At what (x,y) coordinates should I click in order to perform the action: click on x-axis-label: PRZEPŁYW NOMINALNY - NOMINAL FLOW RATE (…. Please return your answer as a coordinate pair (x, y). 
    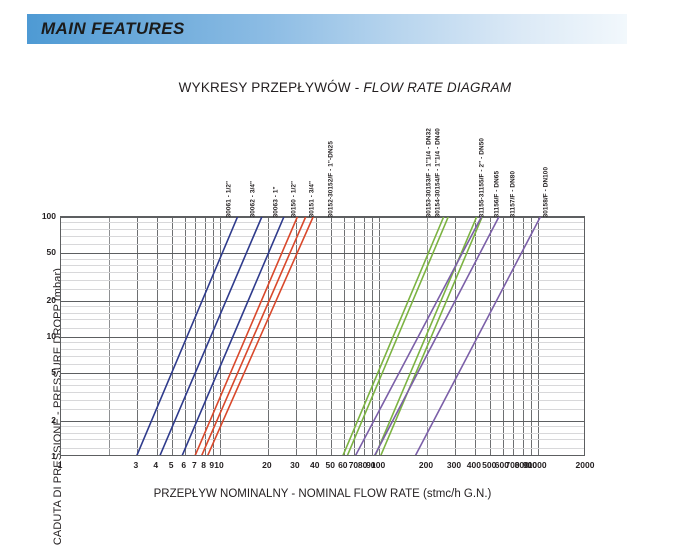
    Looking at the image, I should click on (322, 494).